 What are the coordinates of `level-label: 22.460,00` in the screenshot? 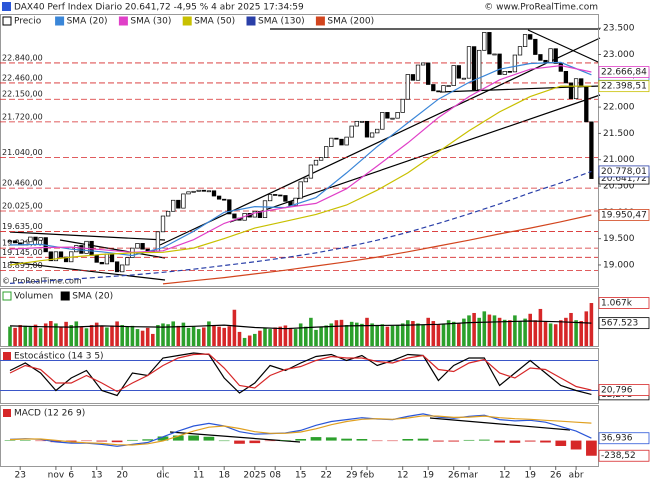 It's located at (22, 77).